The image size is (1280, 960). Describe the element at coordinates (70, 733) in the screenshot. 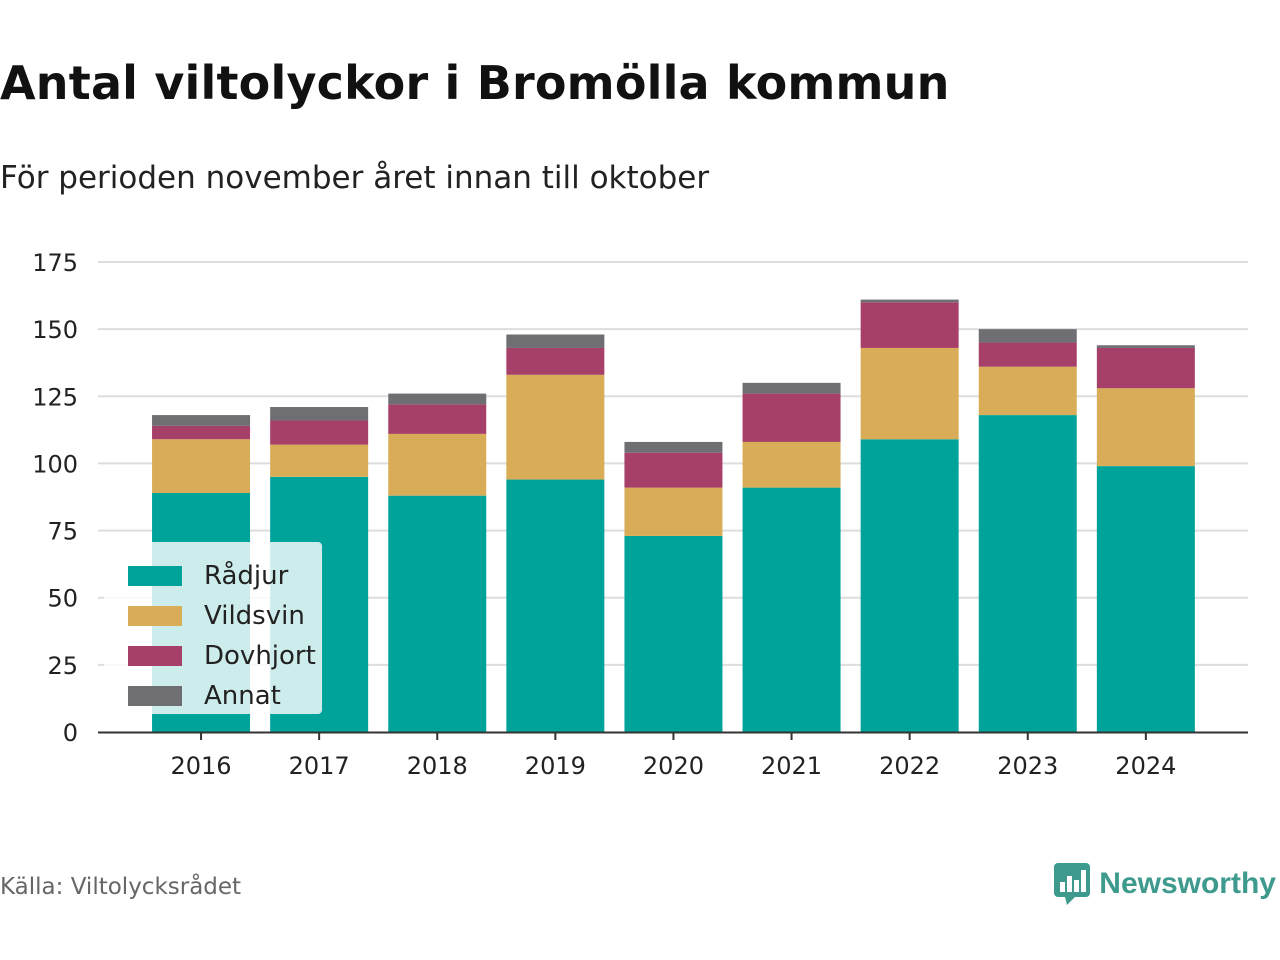

I see `y-tick-label: 0` at that location.